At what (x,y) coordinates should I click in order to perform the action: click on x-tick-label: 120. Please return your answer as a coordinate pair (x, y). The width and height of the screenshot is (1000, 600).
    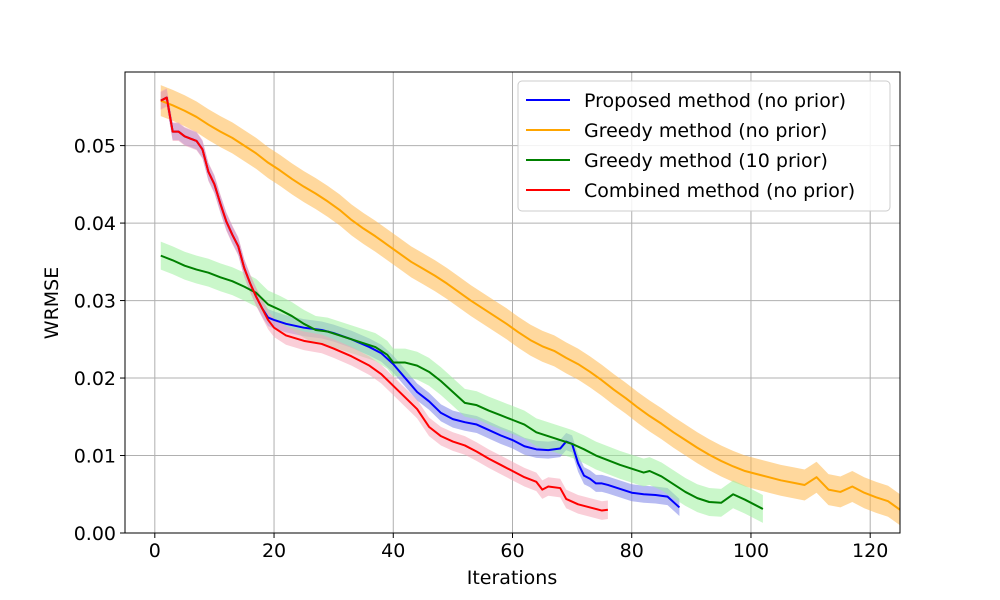
    Looking at the image, I should click on (870, 551).